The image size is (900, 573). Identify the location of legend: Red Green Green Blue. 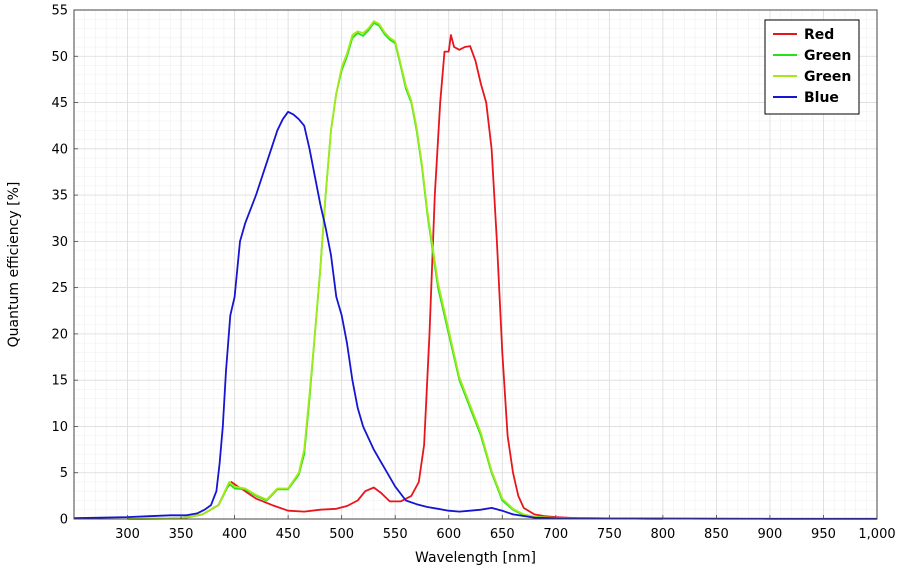
(812, 67).